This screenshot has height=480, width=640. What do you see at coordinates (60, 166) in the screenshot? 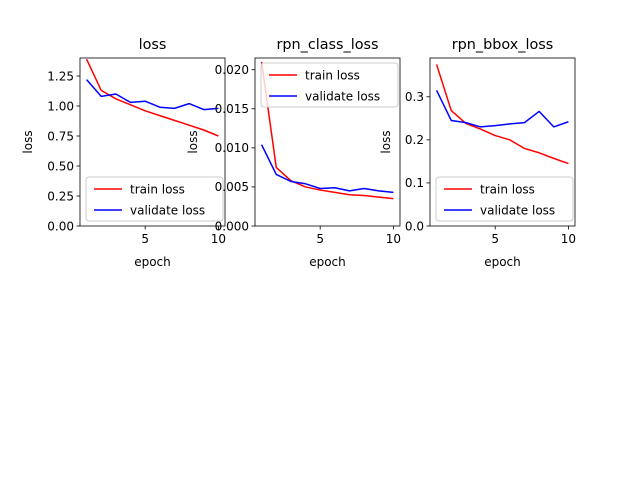
I see `y-tick-label: 0.50` at bounding box center [60, 166].